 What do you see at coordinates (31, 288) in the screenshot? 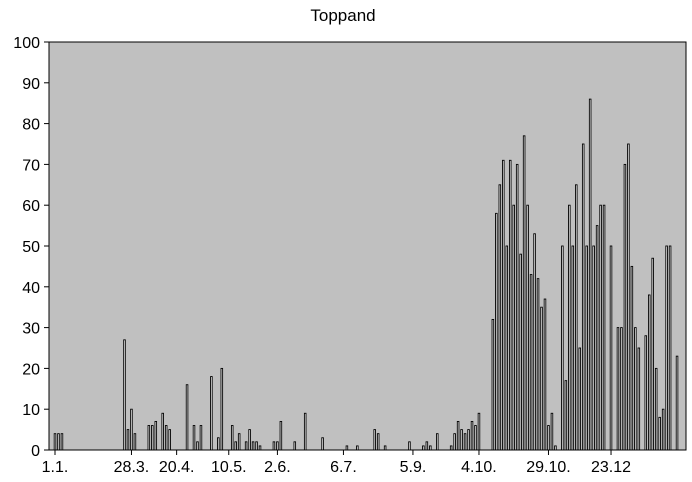
I see `y-tick-label: 40` at bounding box center [31, 288].